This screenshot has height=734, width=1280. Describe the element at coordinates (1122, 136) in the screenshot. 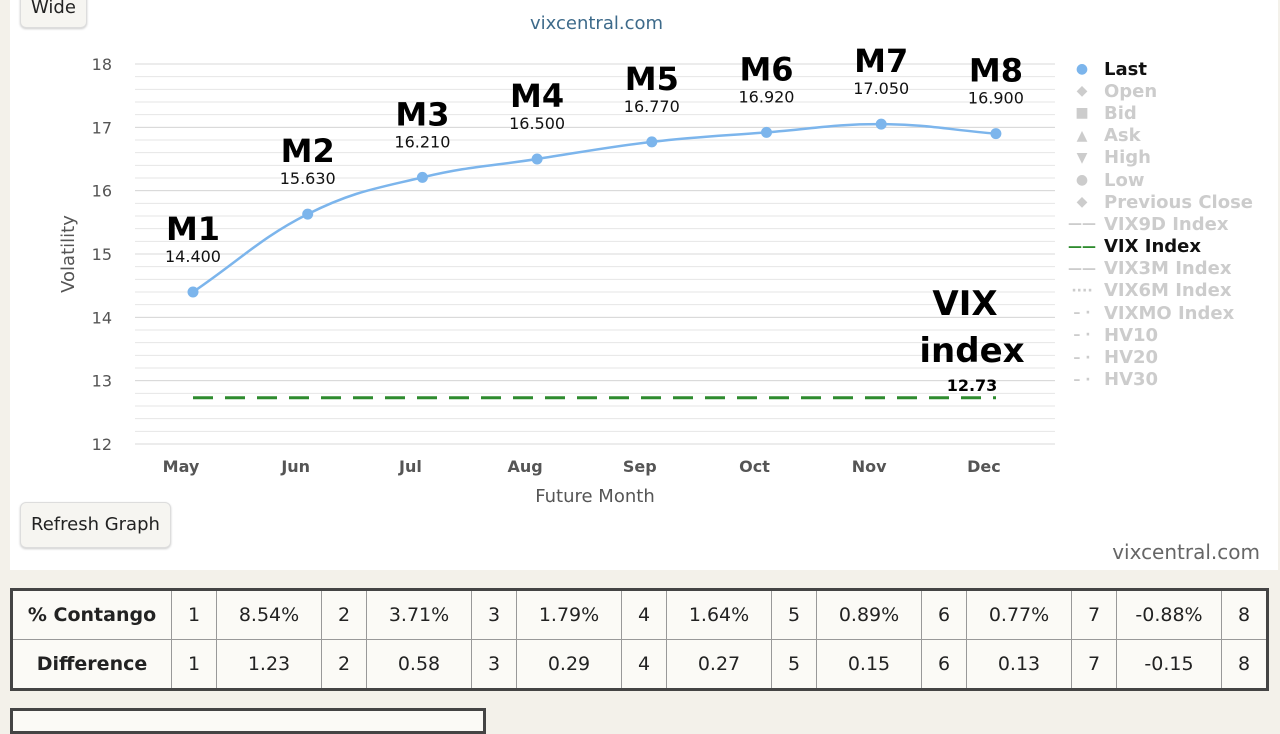

I see `legend-label: Ask` at that location.